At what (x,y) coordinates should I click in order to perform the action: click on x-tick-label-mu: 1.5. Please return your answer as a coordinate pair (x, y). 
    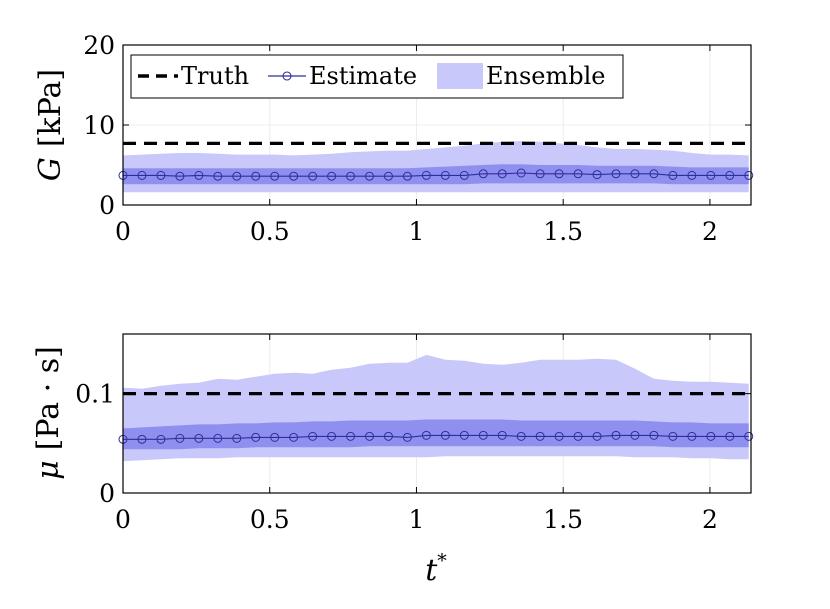
    Looking at the image, I should click on (563, 519).